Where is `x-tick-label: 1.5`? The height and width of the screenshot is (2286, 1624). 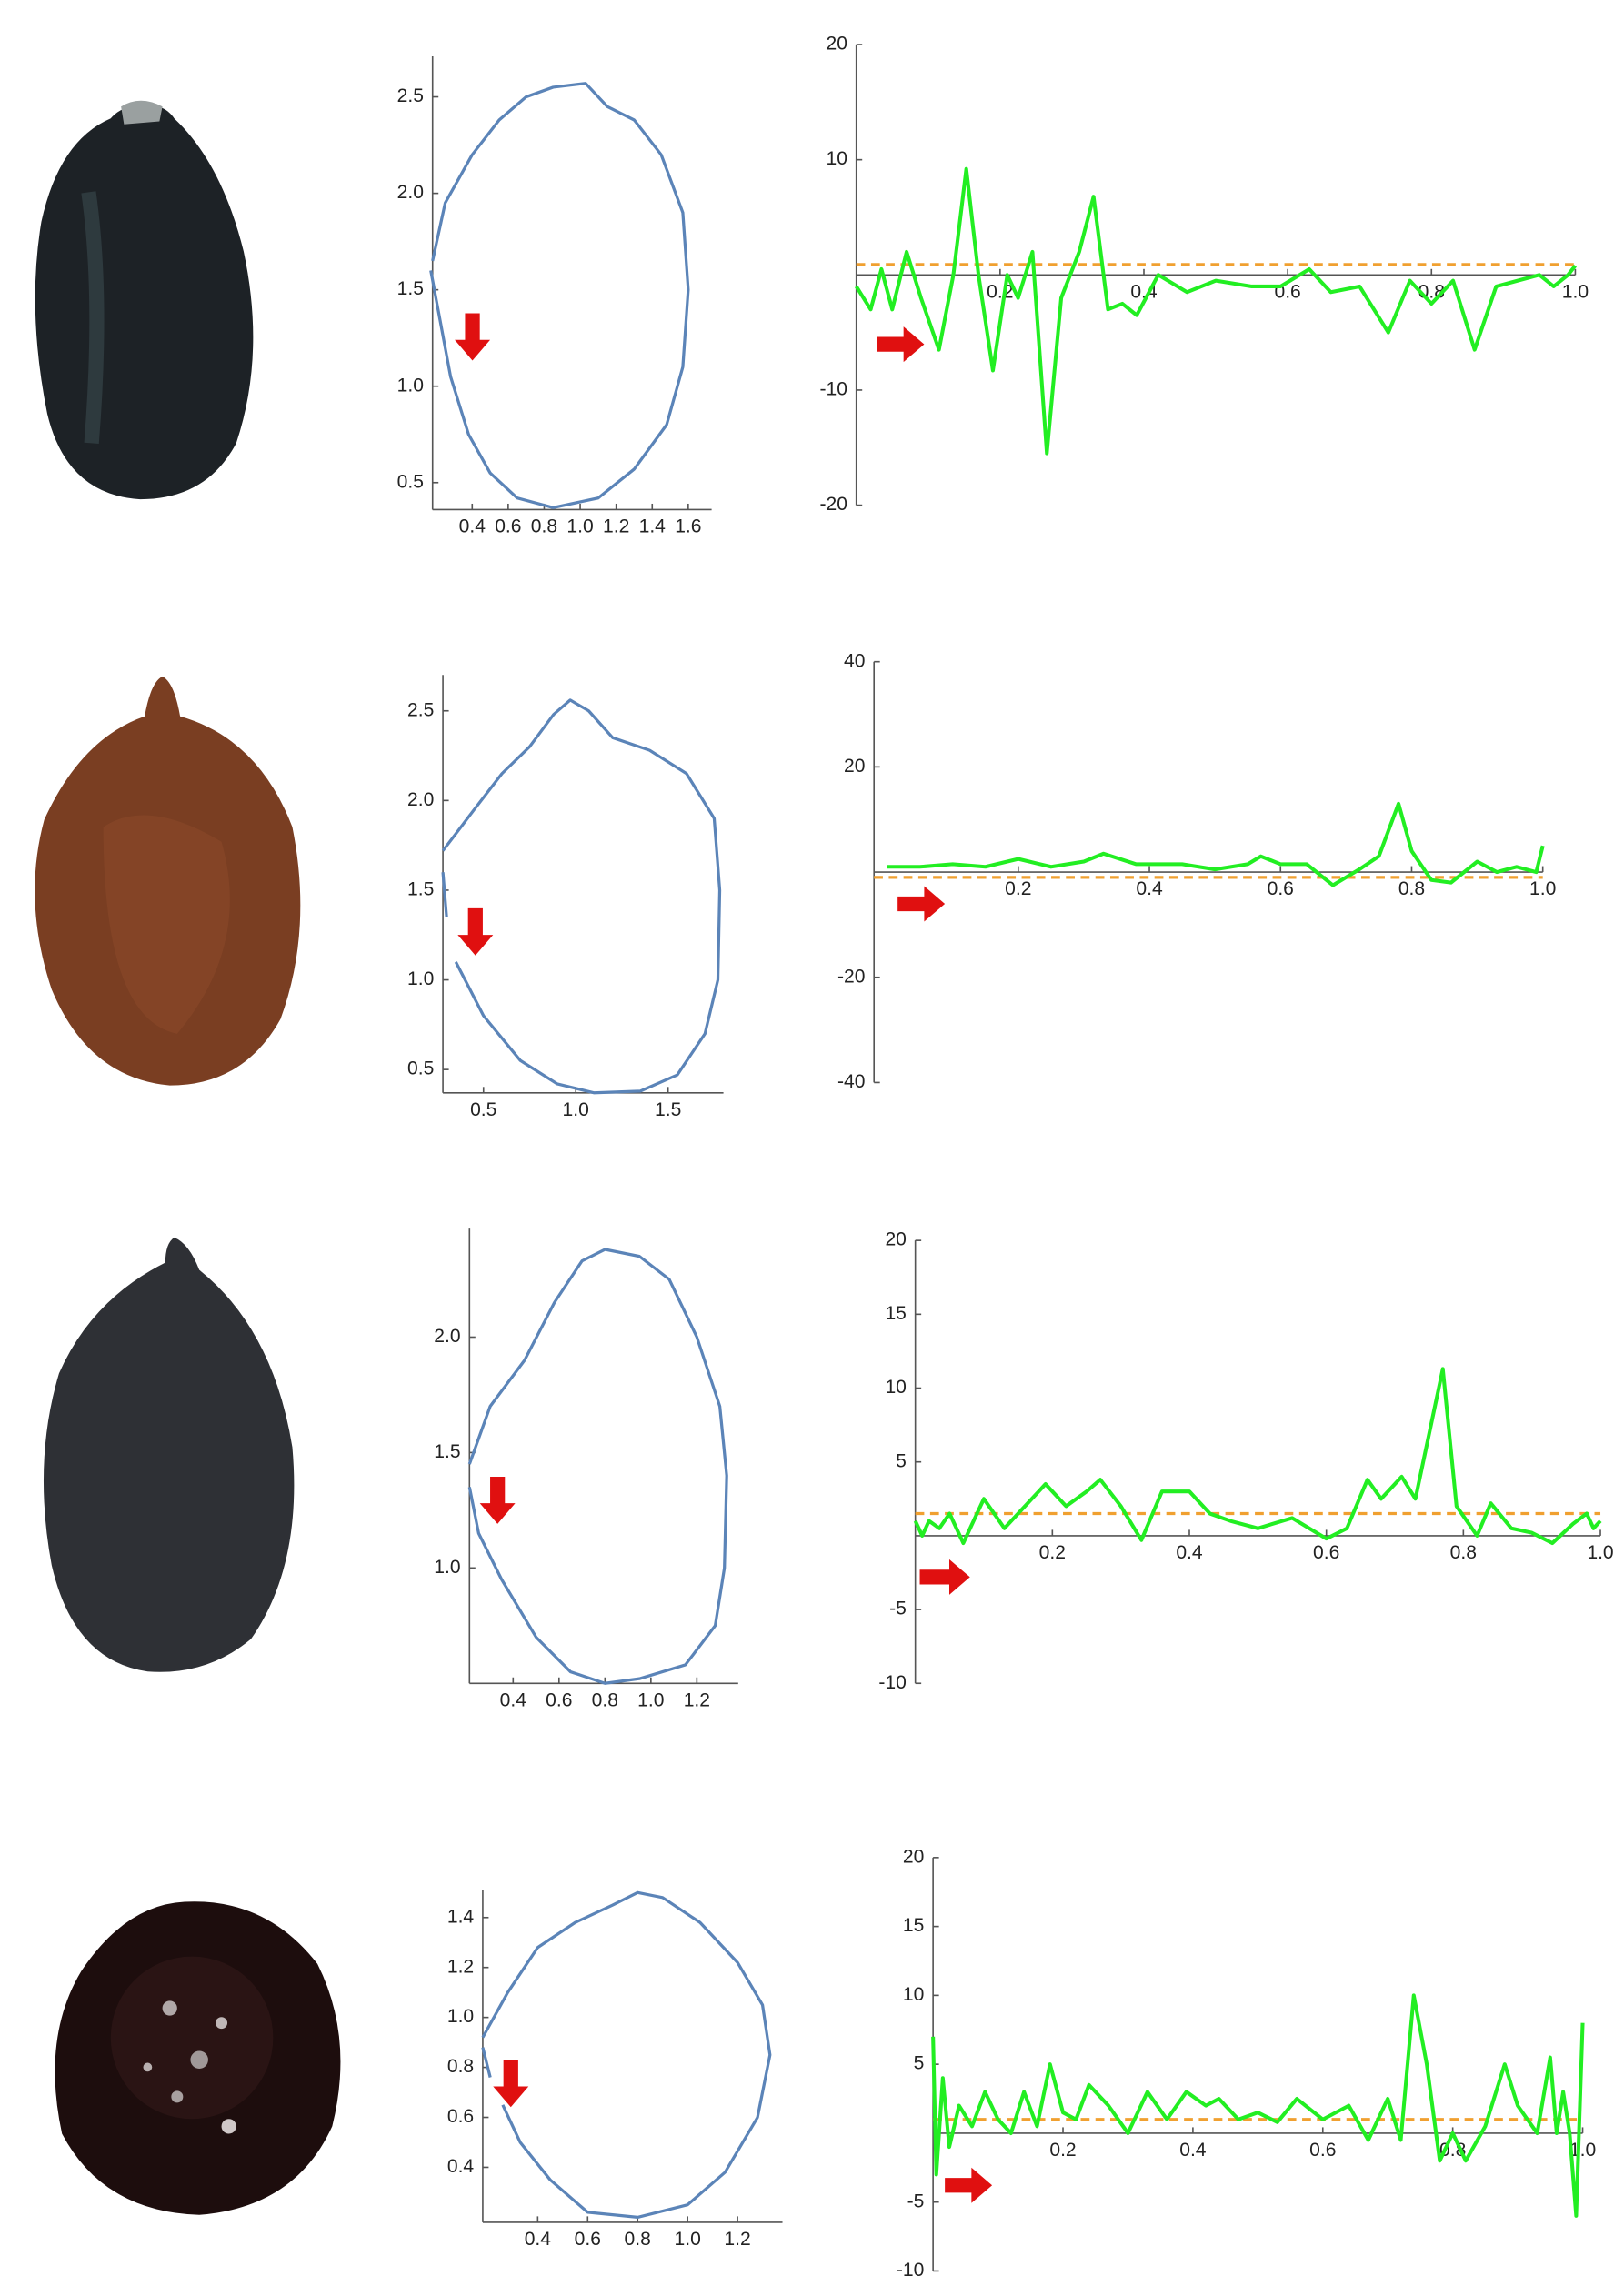 x-tick-label: 1.5 is located at coordinates (668, 1109).